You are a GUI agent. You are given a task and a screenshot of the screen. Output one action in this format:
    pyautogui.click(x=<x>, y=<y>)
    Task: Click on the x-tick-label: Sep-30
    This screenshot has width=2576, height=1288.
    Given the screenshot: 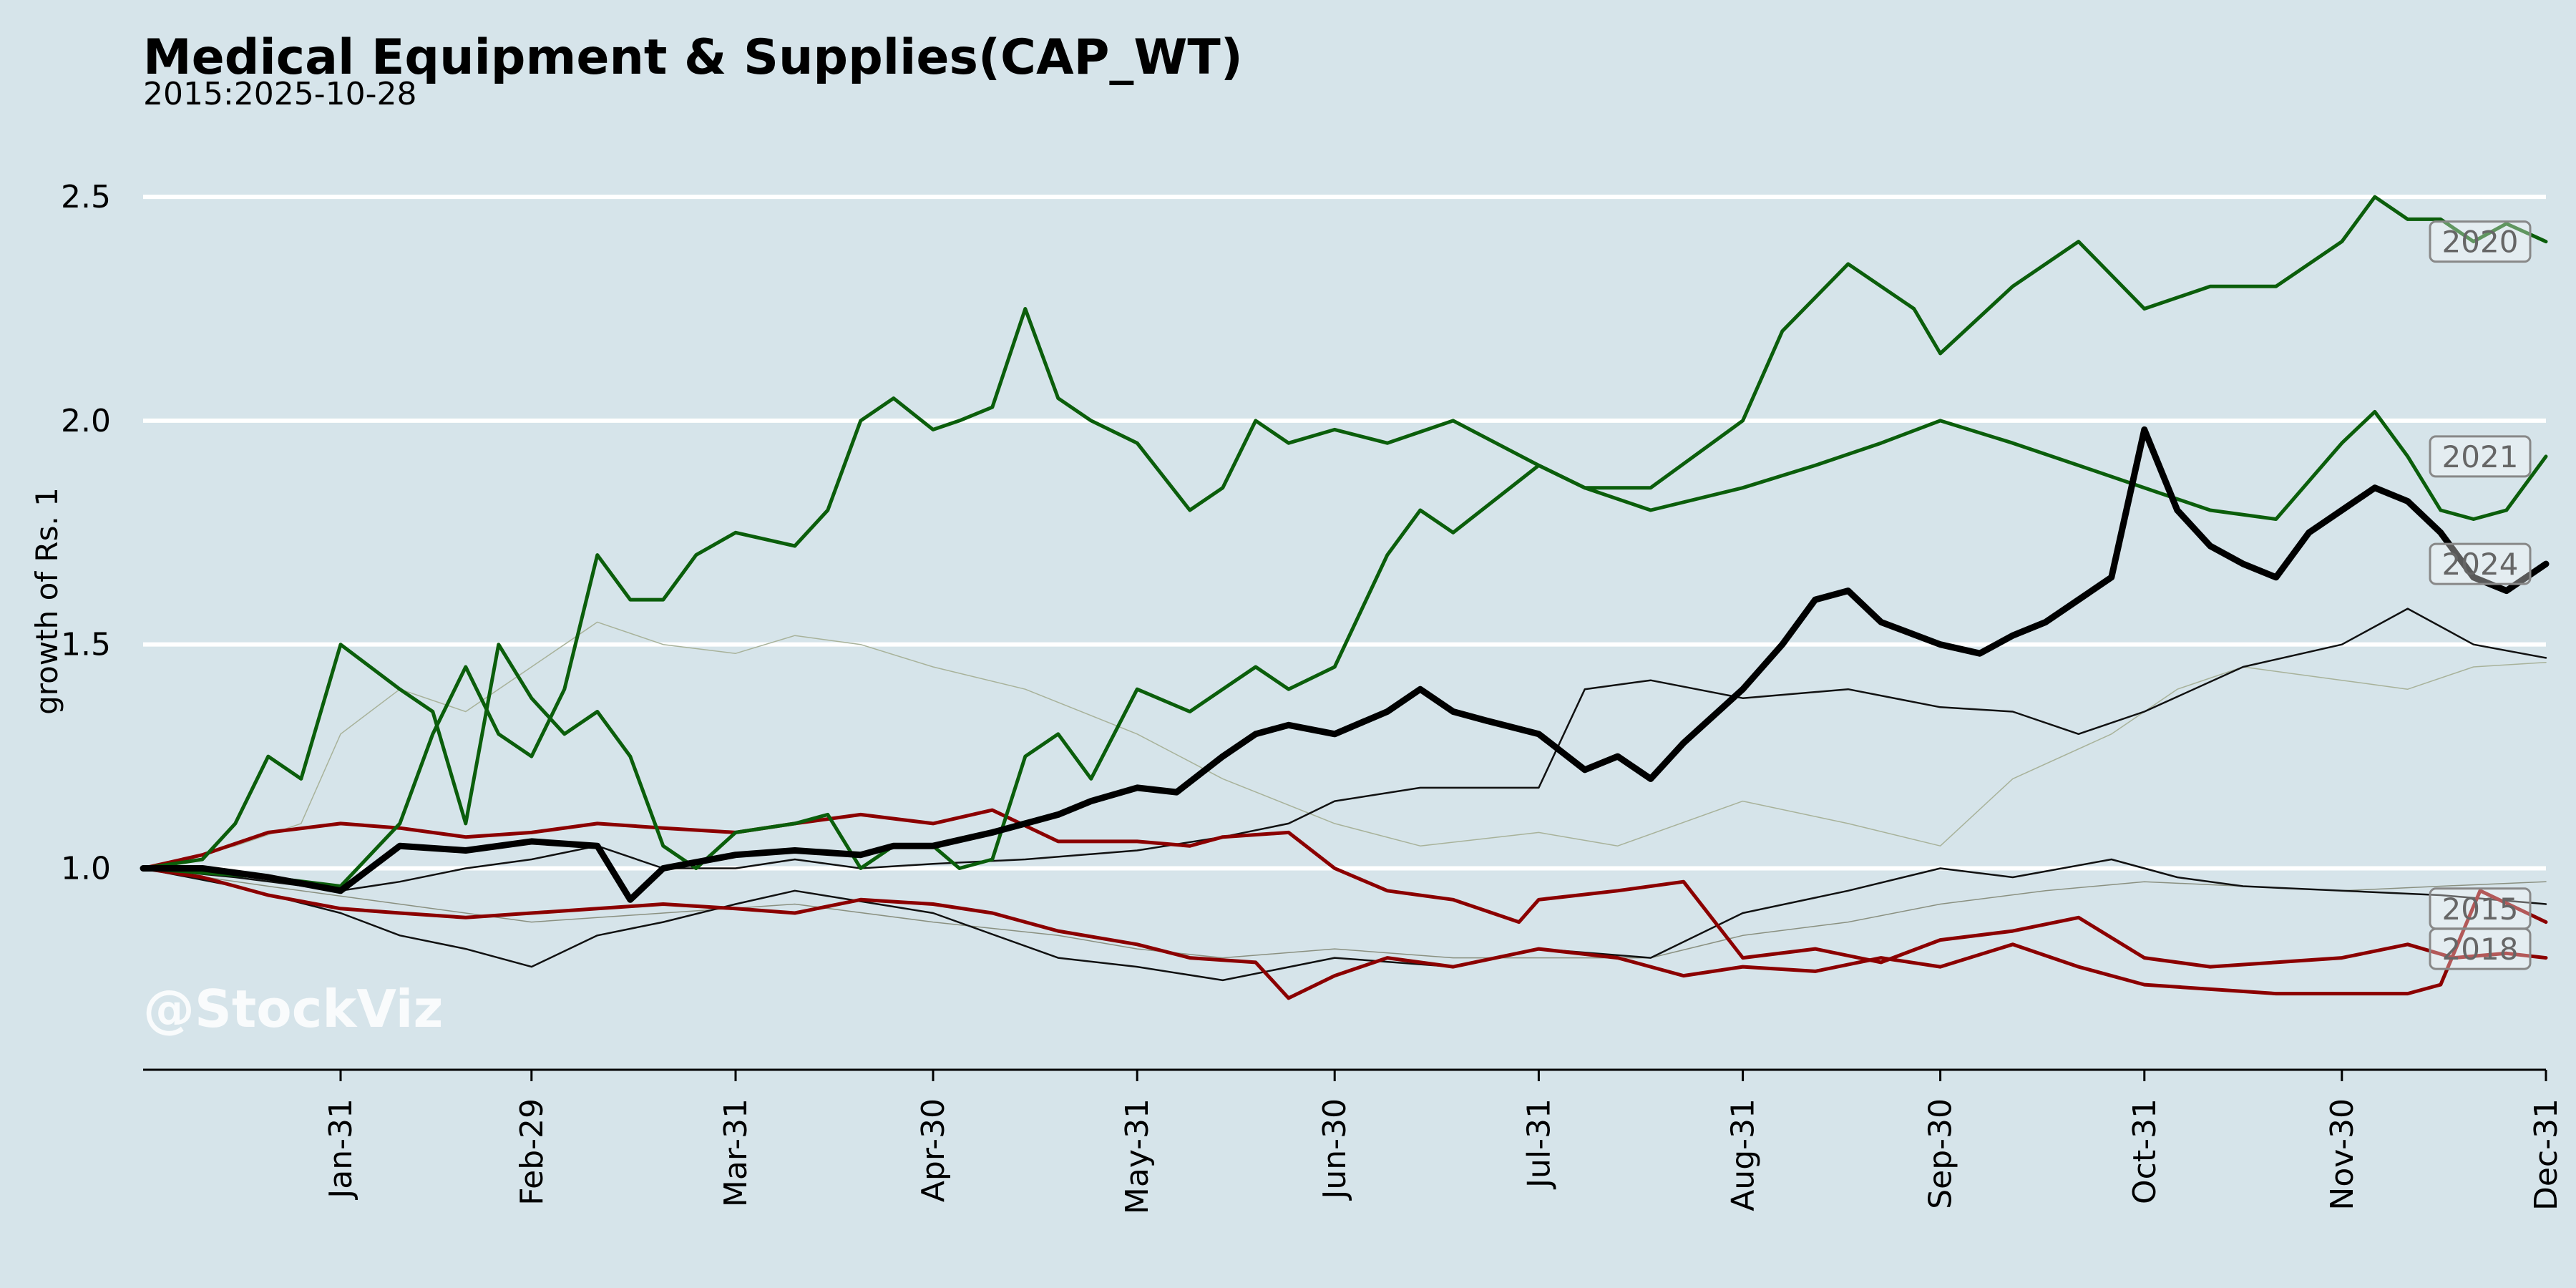 What is the action you would take?
    pyautogui.click(x=1941, y=1153)
    